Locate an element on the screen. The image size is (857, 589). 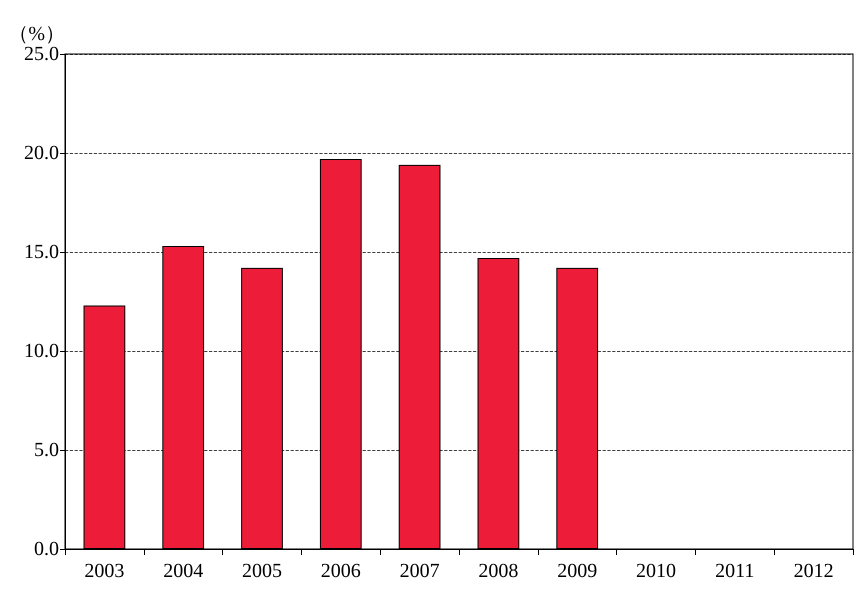
x-tick-label: 2004 is located at coordinates (183, 571).